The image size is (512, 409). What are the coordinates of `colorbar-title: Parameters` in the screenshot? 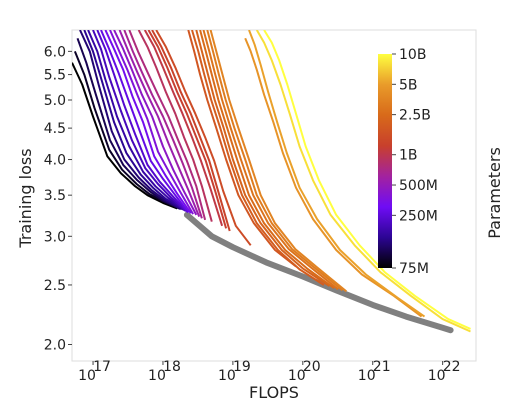 It's located at (494, 193).